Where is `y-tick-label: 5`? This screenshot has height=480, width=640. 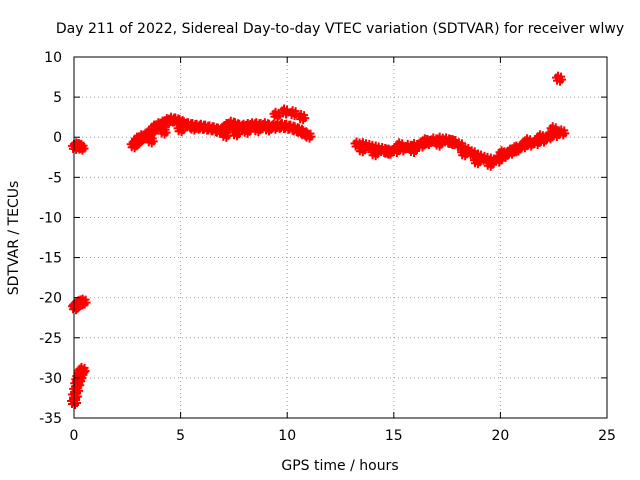 y-tick-label: 5 is located at coordinates (57, 98).